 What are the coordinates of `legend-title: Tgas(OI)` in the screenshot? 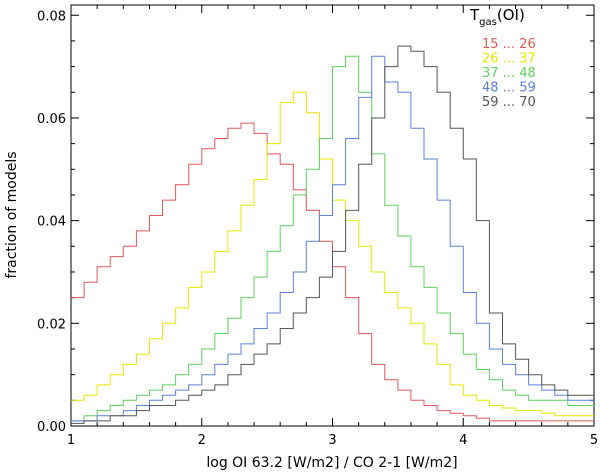 It's located at (497, 17).